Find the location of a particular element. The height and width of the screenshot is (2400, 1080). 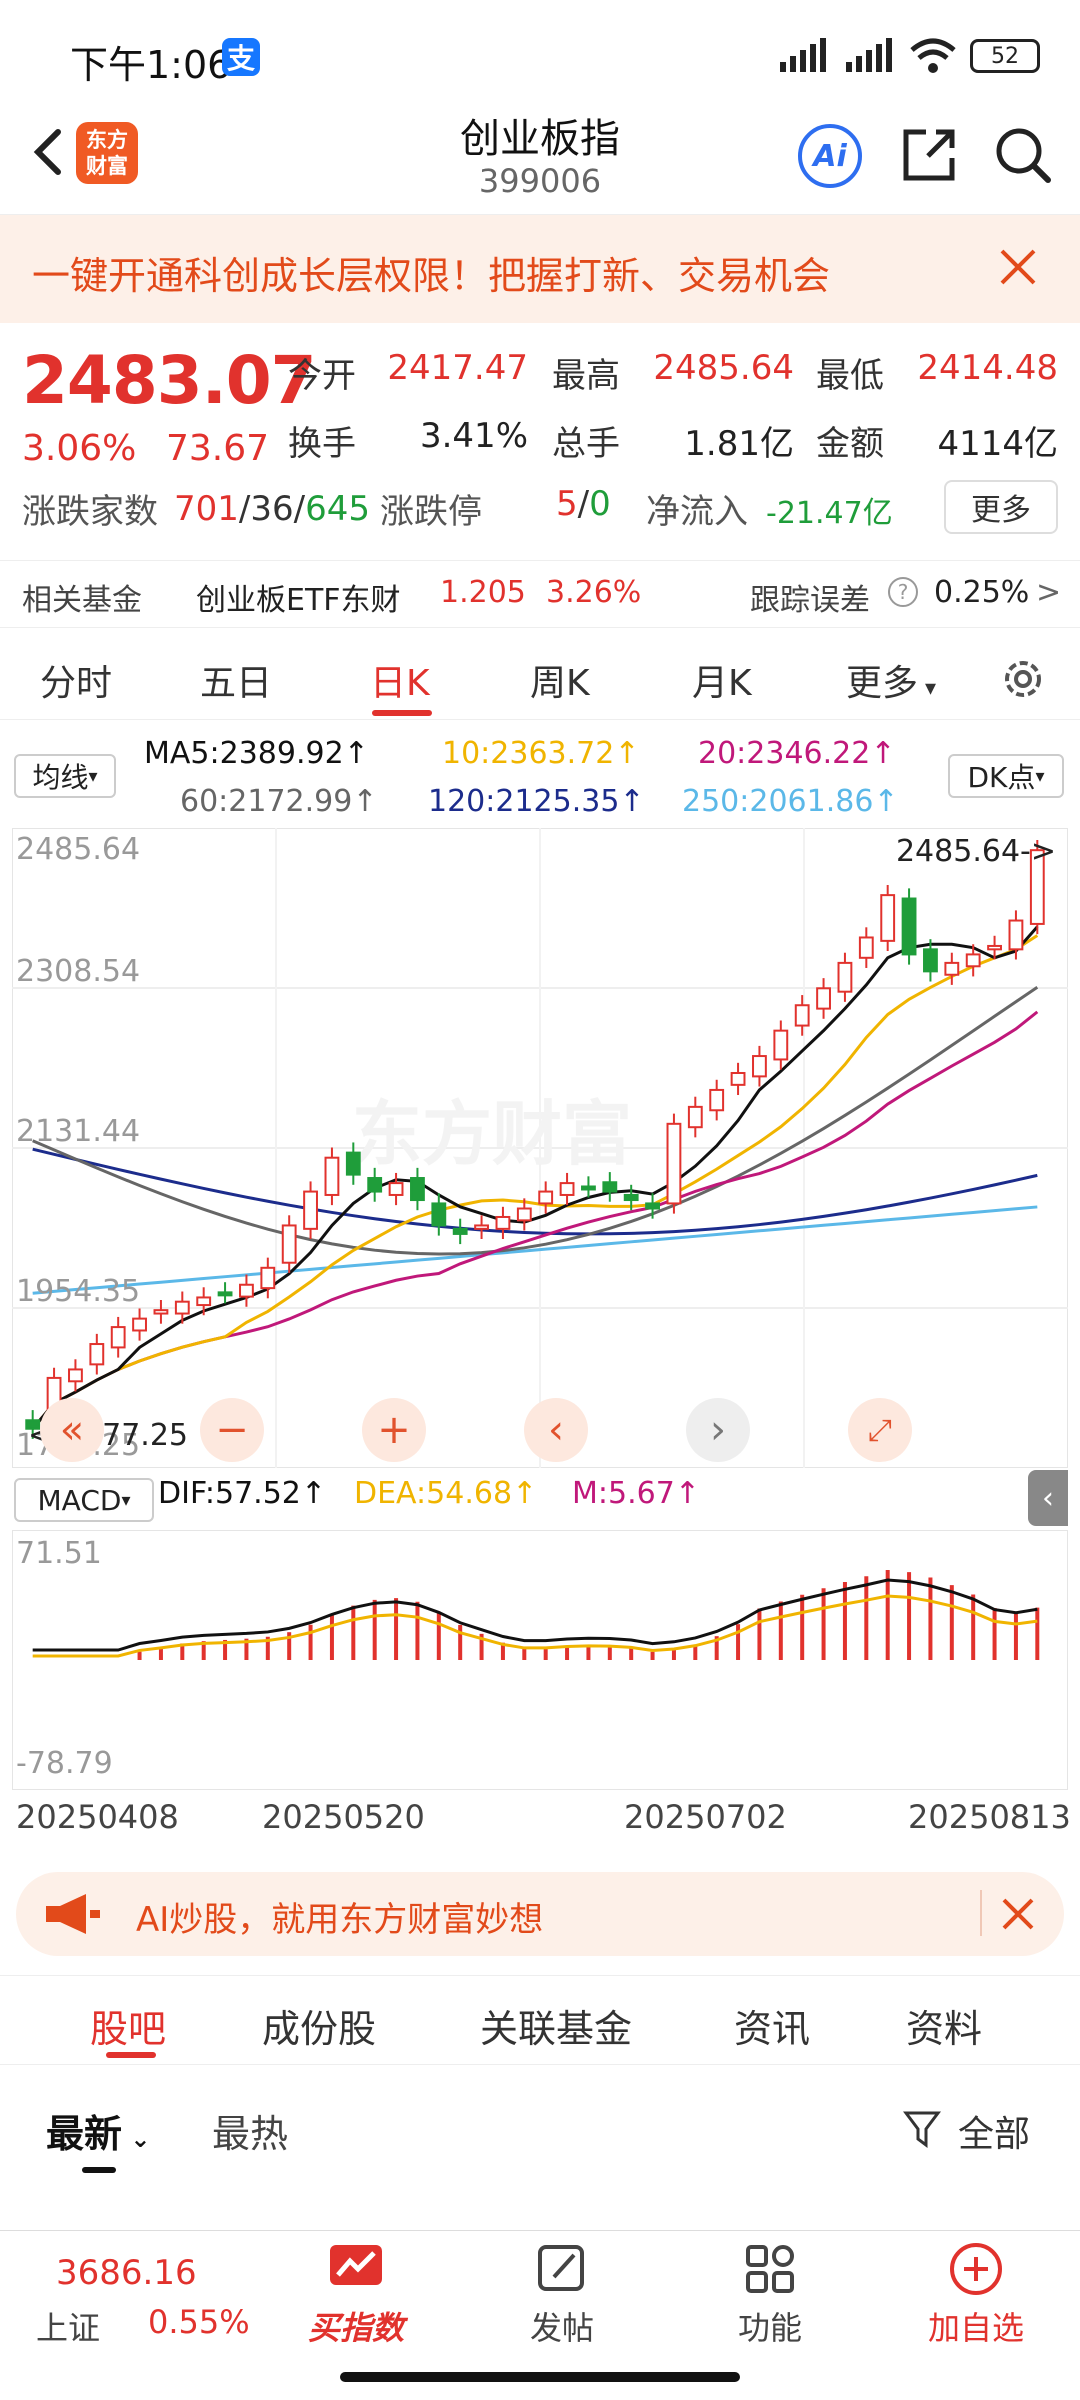

macd-svg is located at coordinates (540, 1660).